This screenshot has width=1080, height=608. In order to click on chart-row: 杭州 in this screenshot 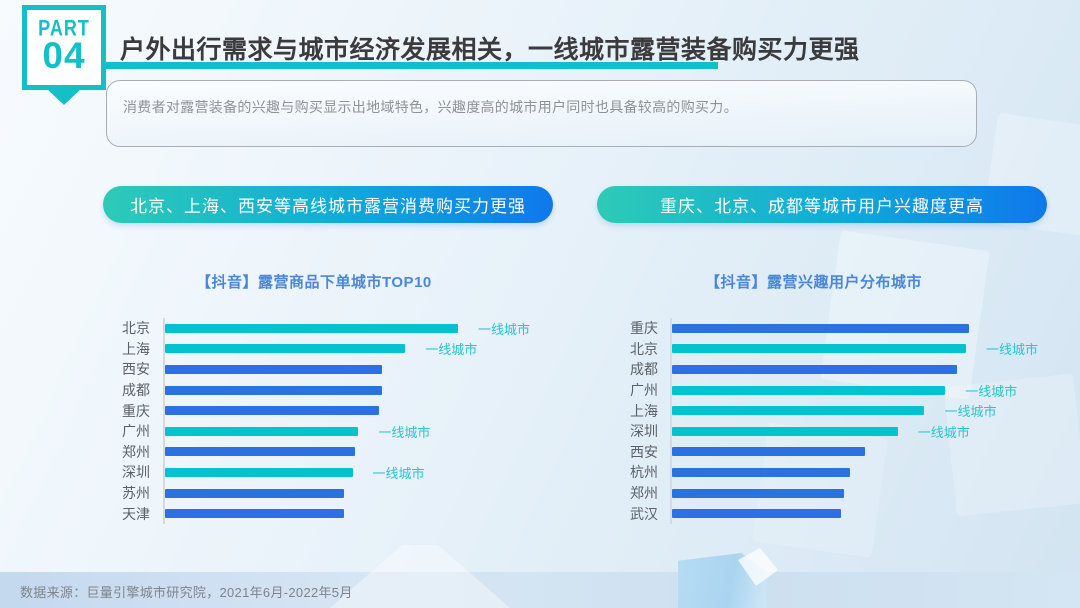, I will do `click(854, 472)`.